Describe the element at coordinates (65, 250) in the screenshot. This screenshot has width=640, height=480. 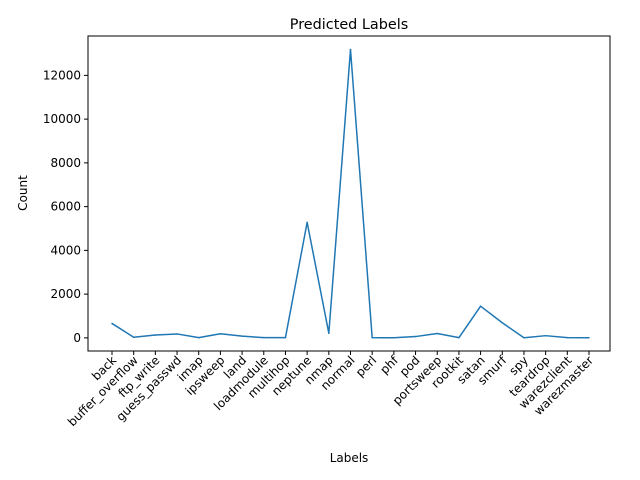
I see `y-tick-label: 4000` at that location.